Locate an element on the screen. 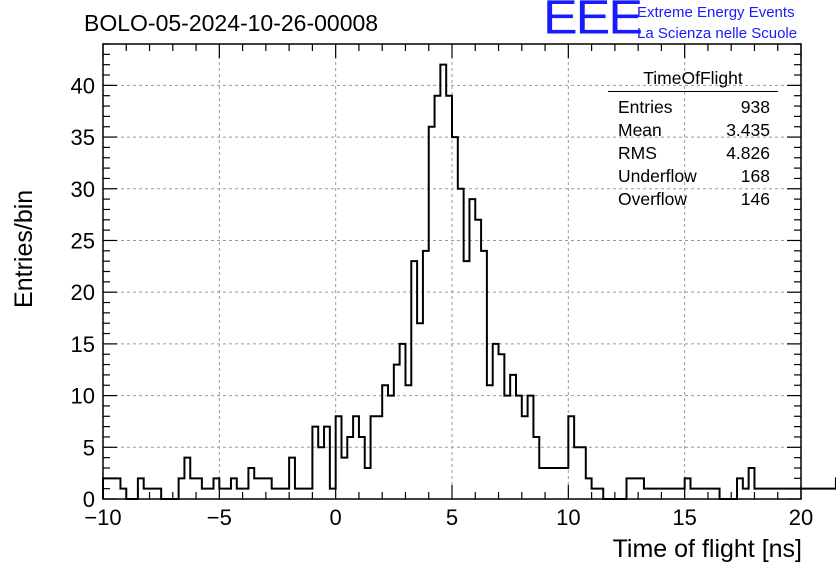 Image resolution: width=836 pixels, height=572 pixels. stats-value: 168 is located at coordinates (755, 176).